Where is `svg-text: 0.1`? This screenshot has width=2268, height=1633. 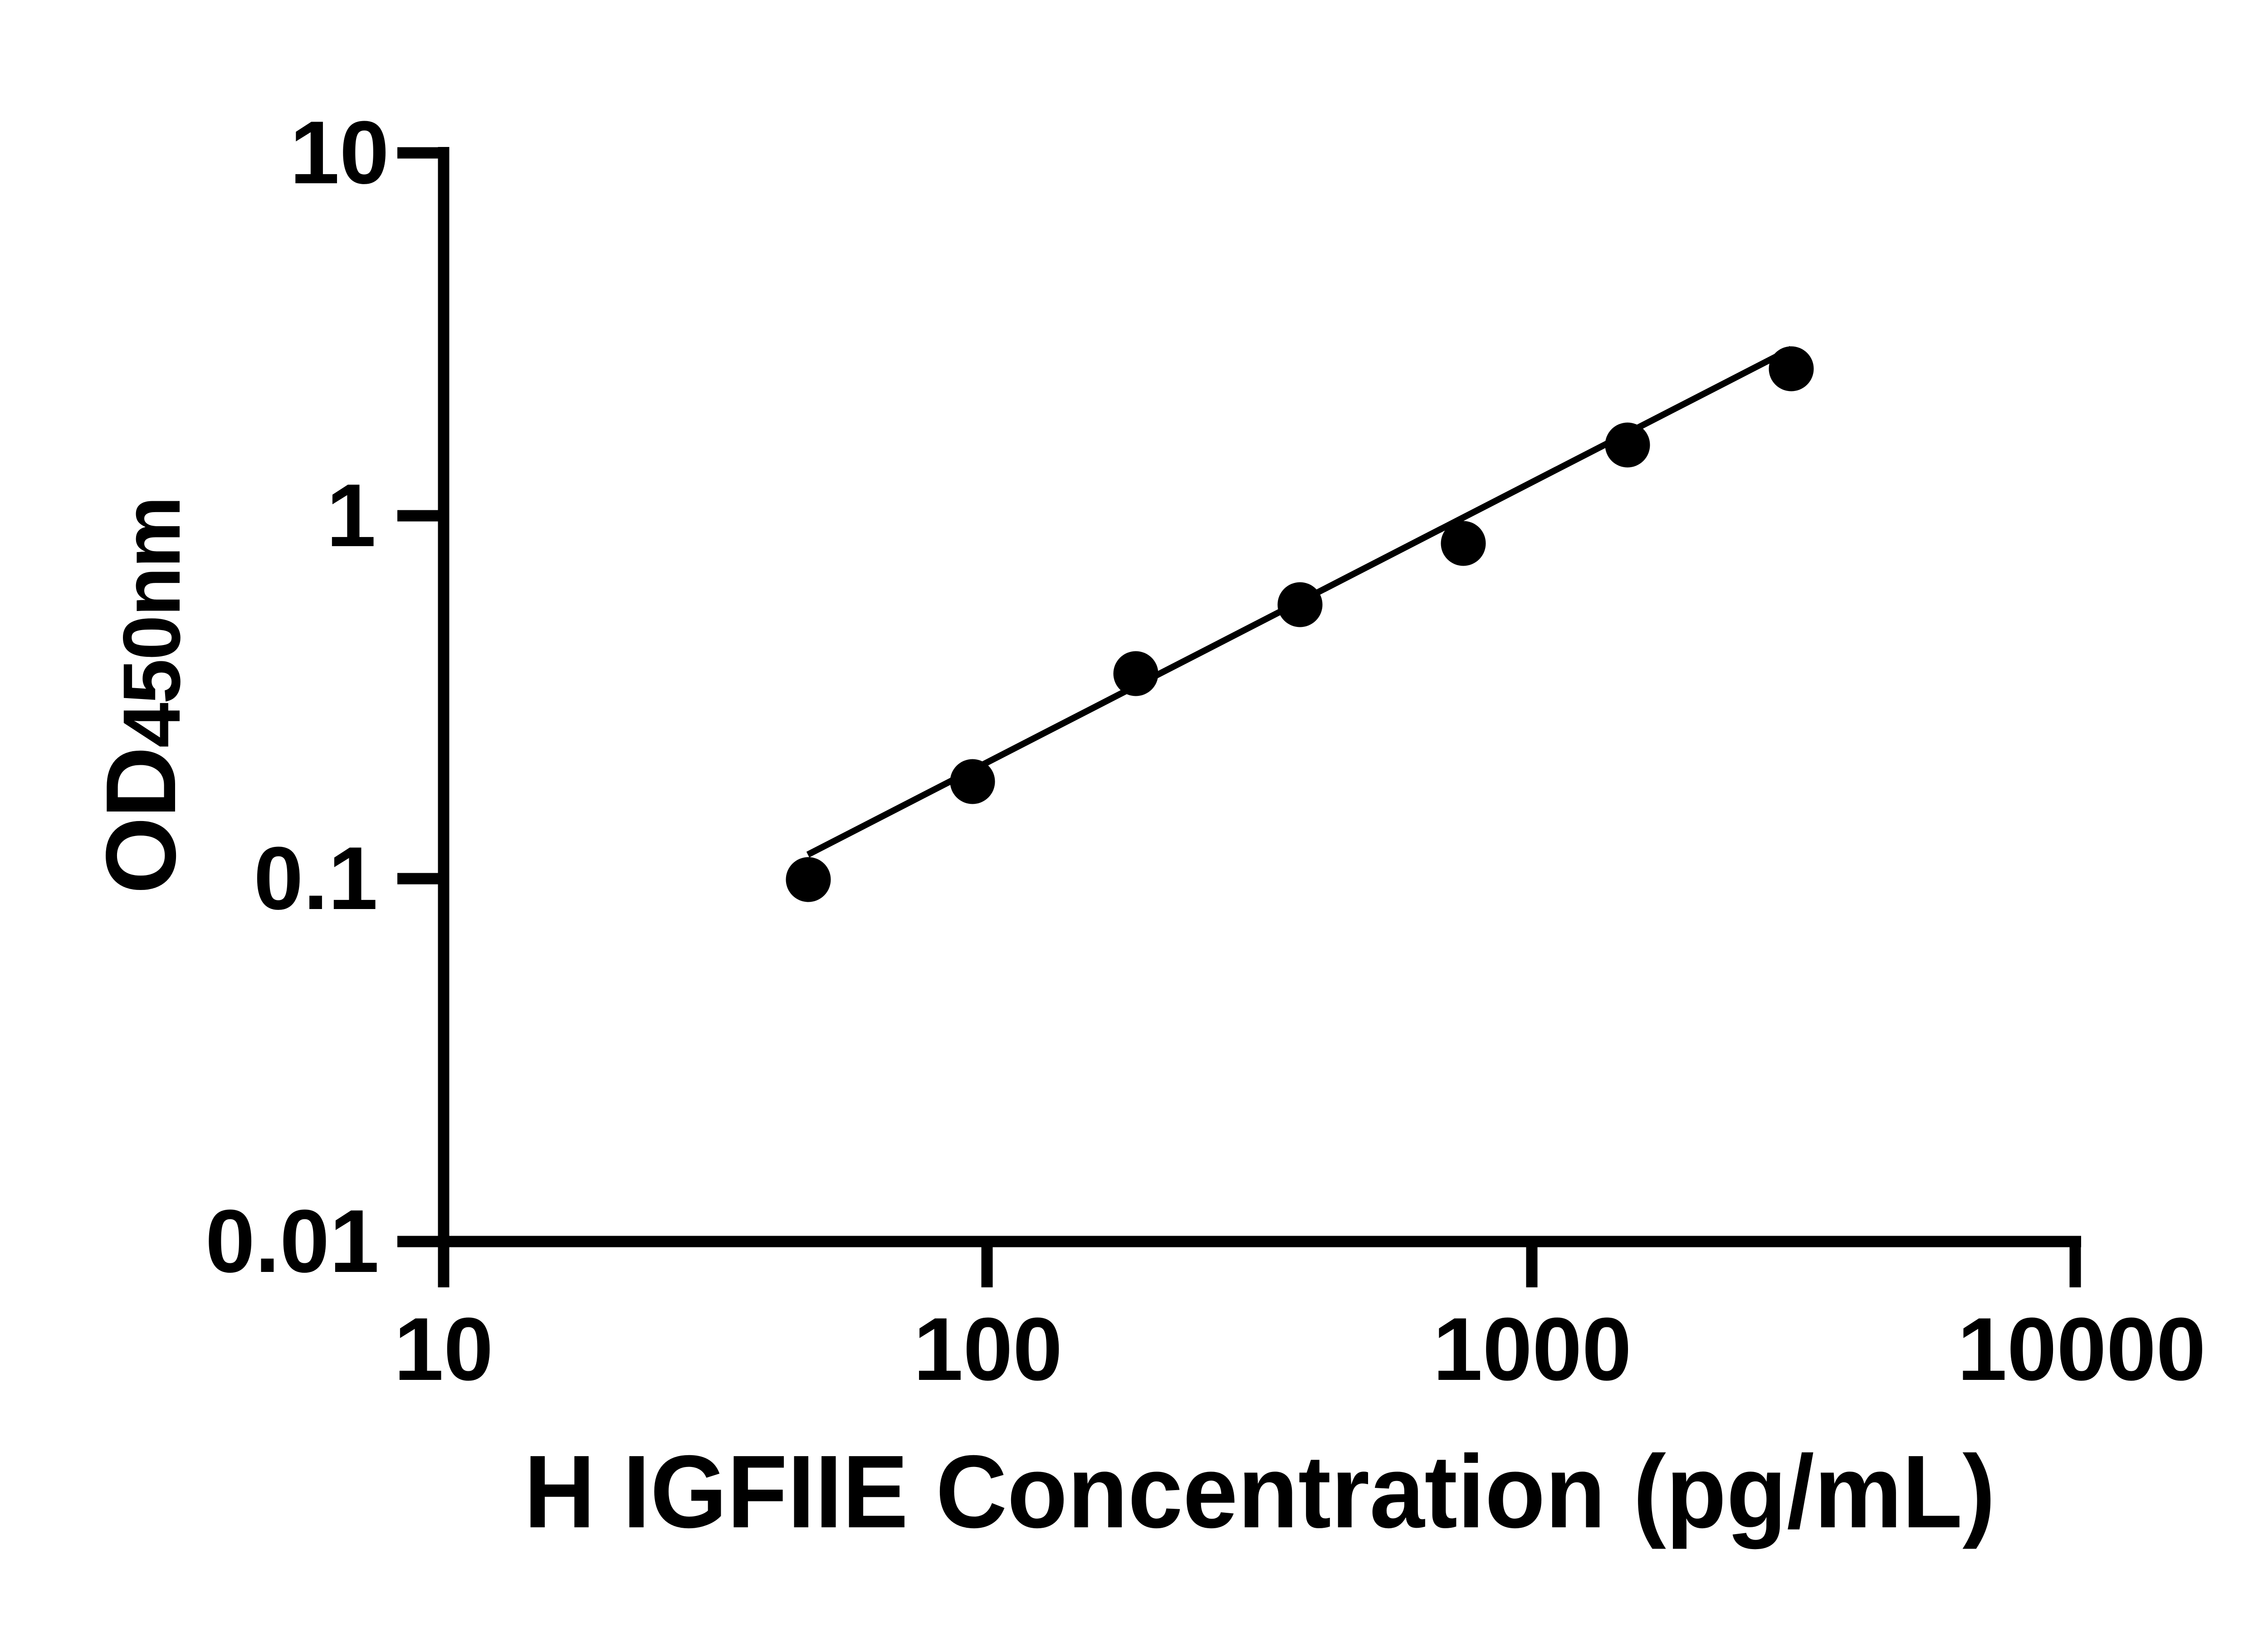 svg-text: 0.1 is located at coordinates (316, 878).